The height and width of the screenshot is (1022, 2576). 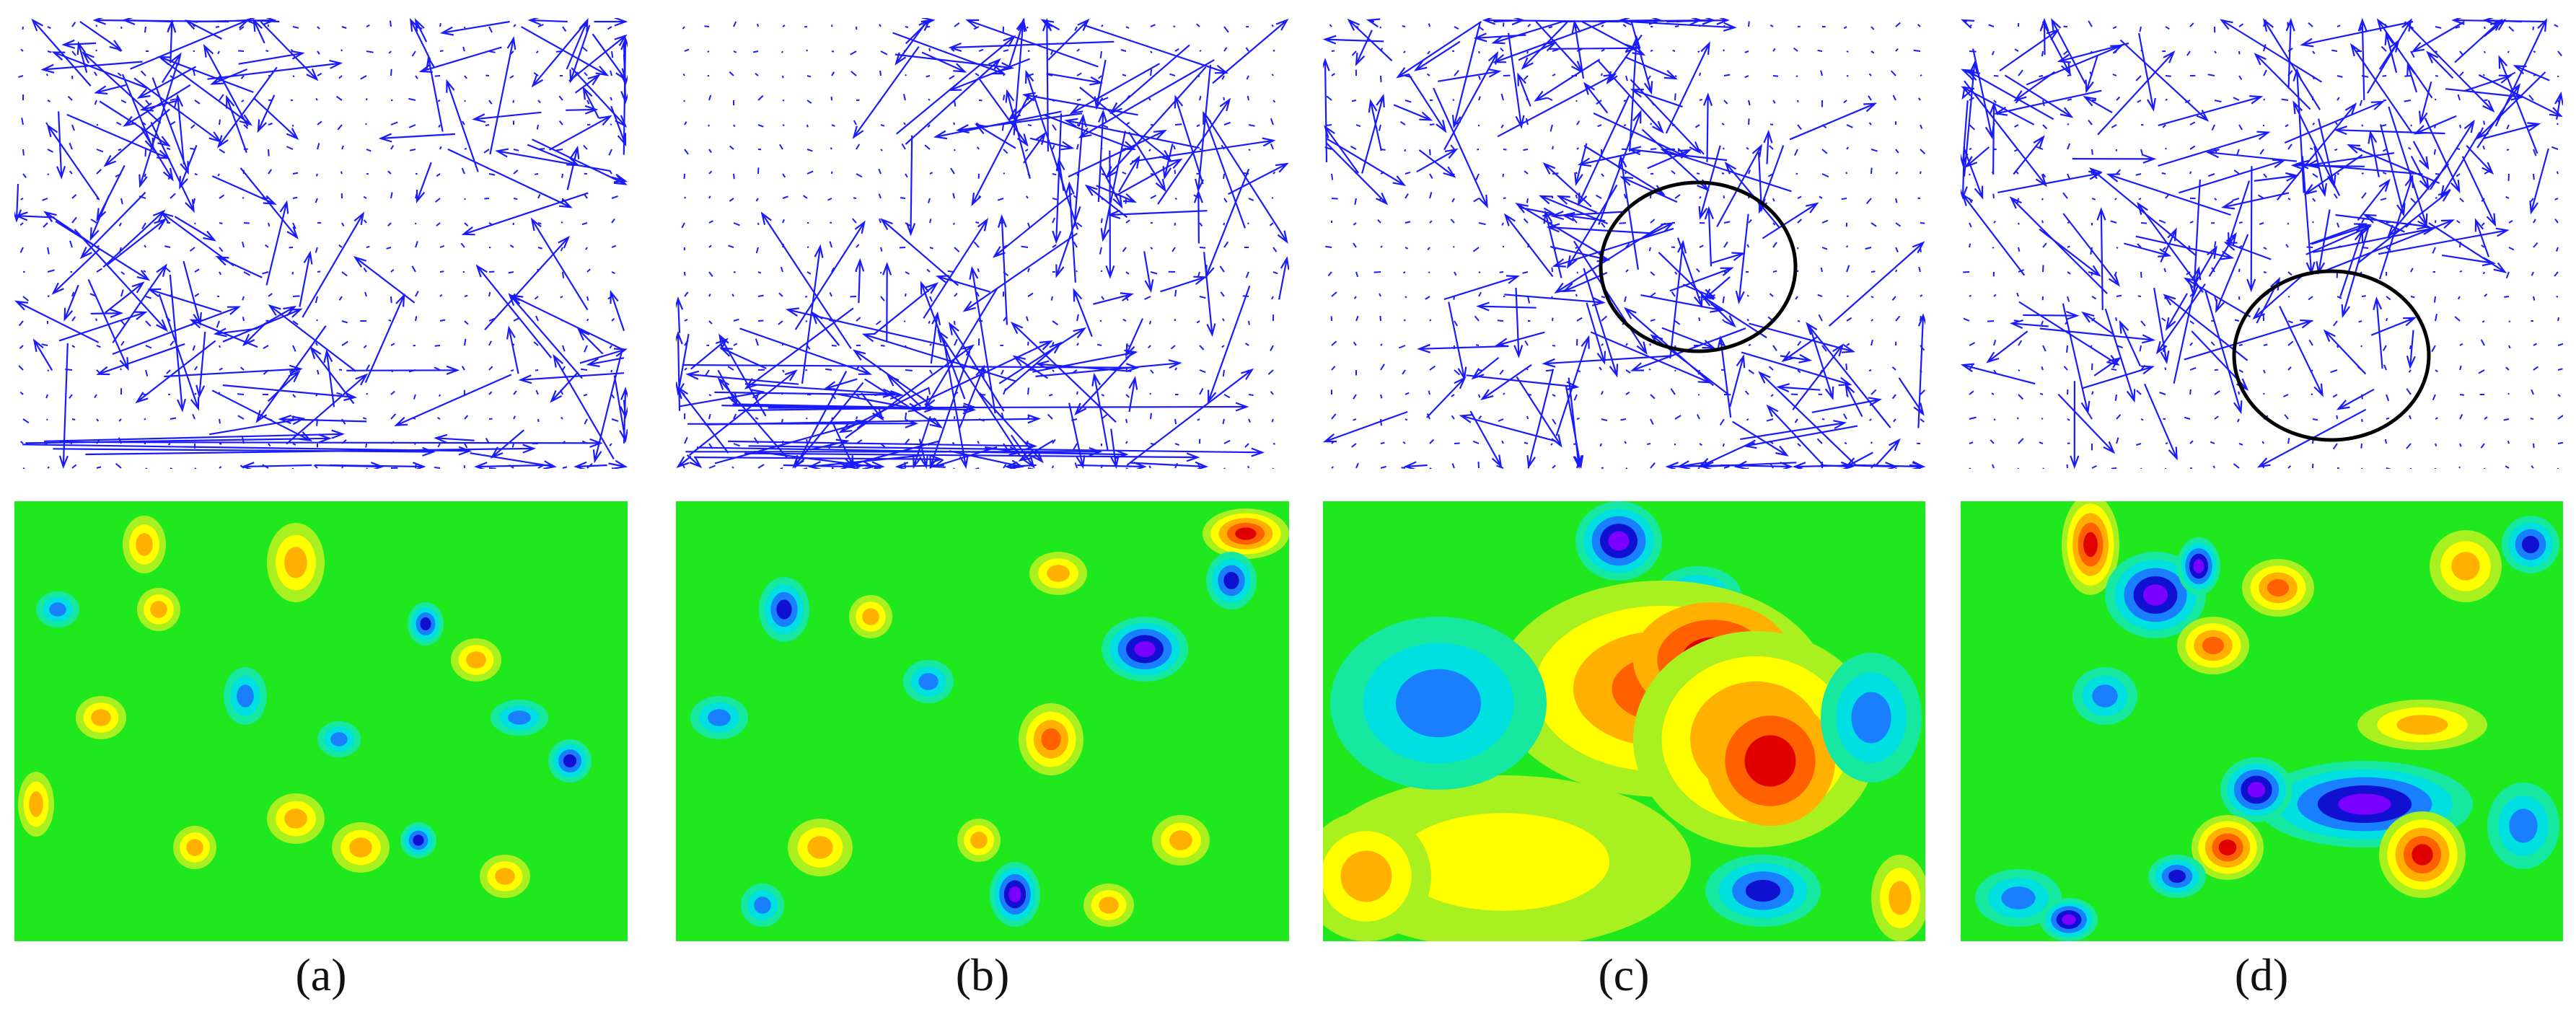 I want to click on heatmap-a, so click(x=321, y=721).